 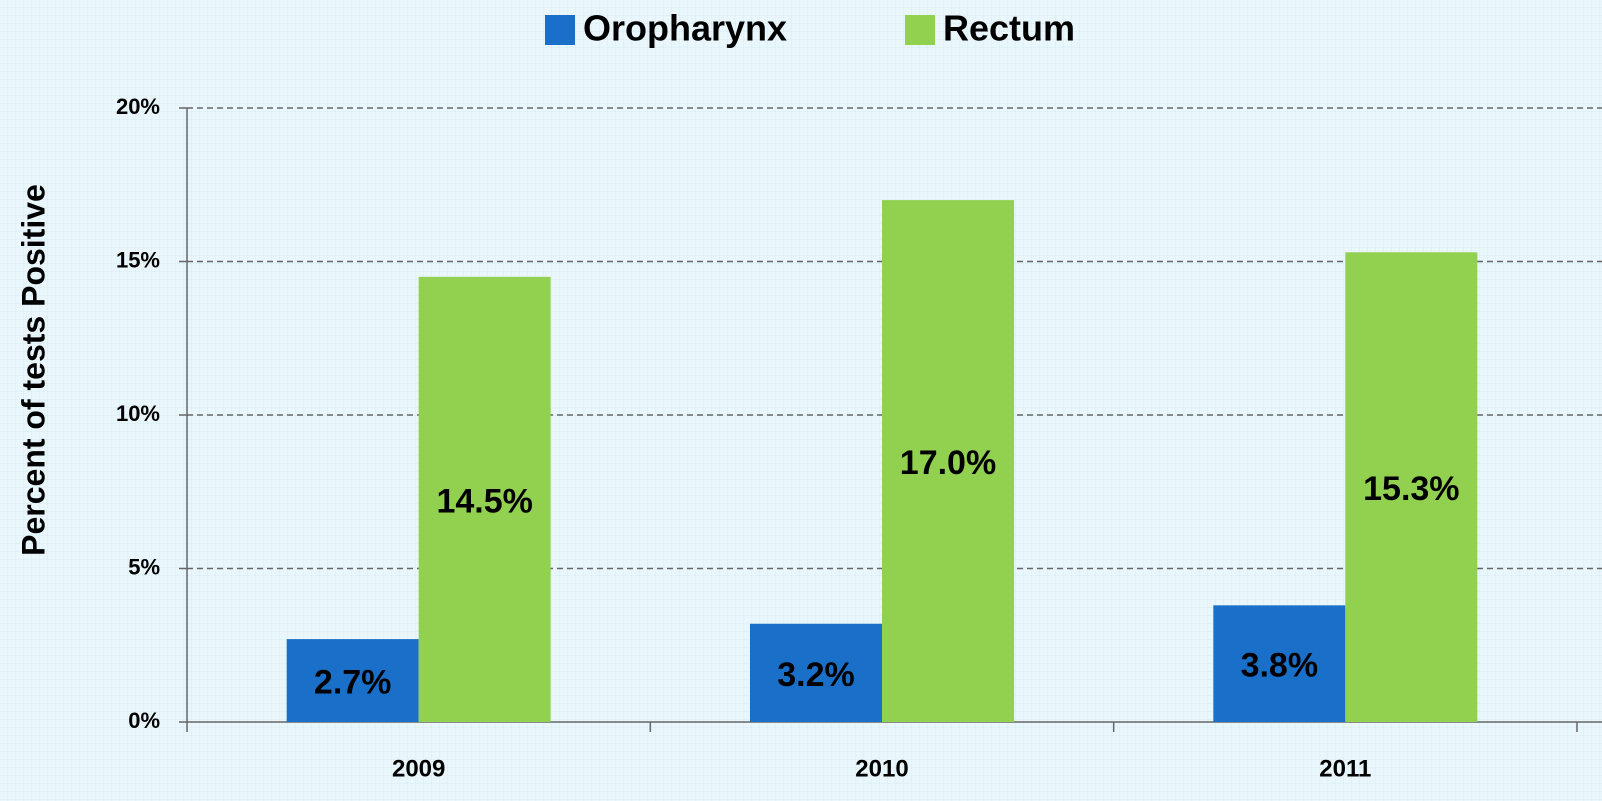 I want to click on legend-label: Rectum, so click(x=1009, y=28).